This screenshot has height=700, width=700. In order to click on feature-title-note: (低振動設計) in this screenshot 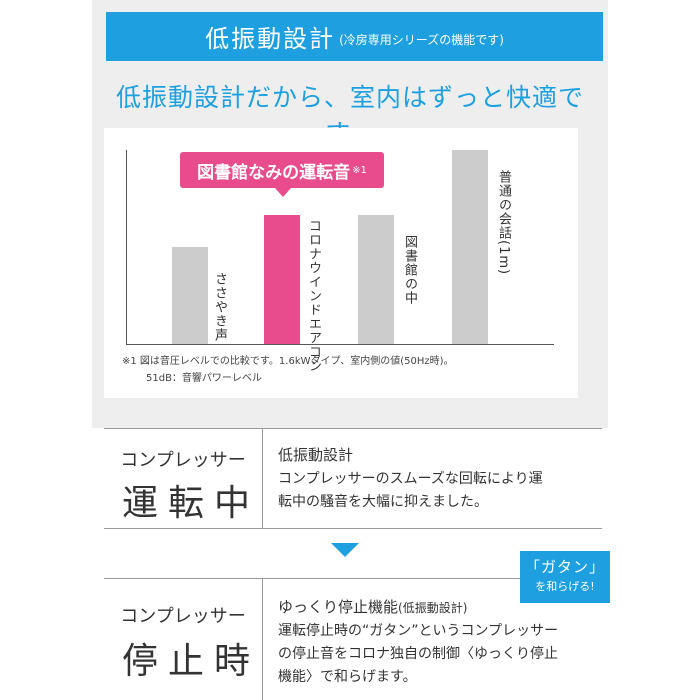, I will do `click(433, 608)`.